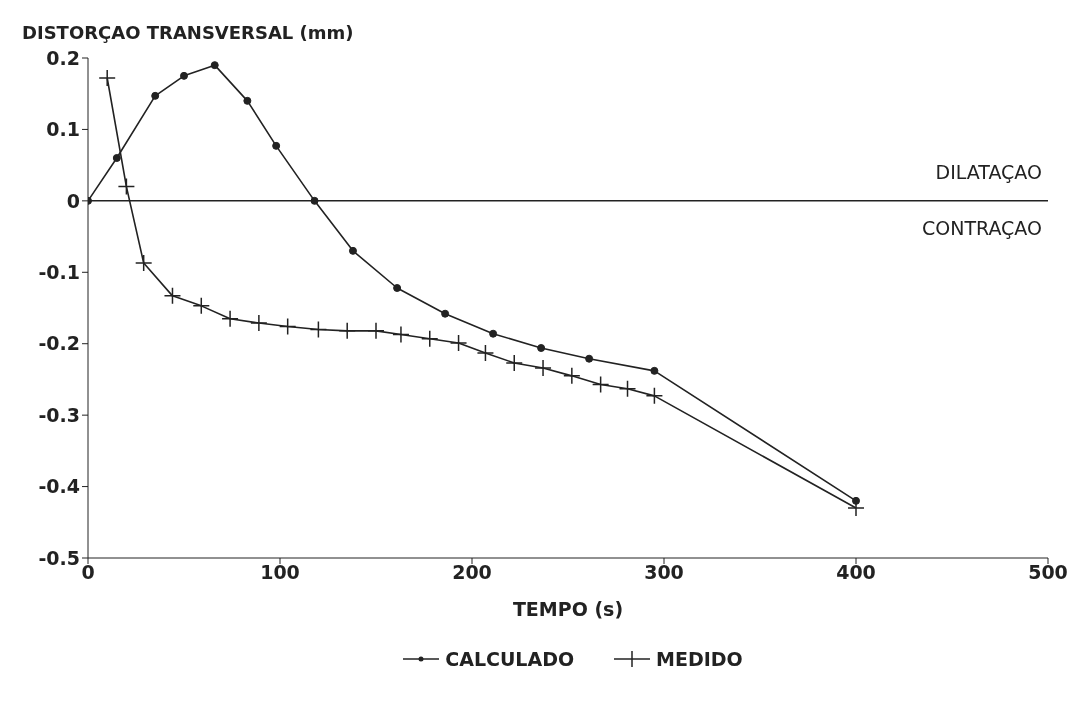 The image size is (1089, 711). What do you see at coordinates (699, 659) in the screenshot?
I see `legend-label: MEDIDO` at bounding box center [699, 659].